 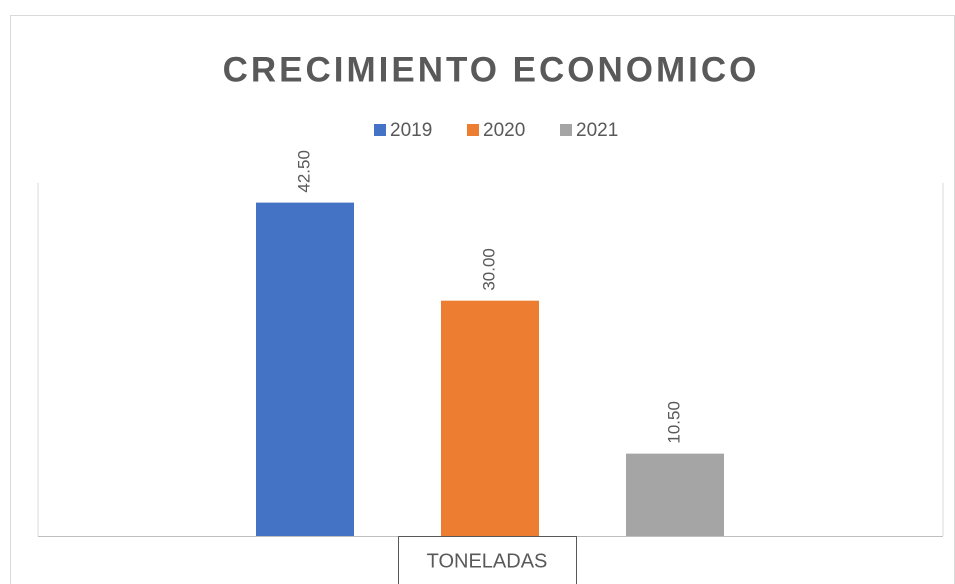 What do you see at coordinates (488, 269) in the screenshot?
I see `data-label: 30.00` at bounding box center [488, 269].